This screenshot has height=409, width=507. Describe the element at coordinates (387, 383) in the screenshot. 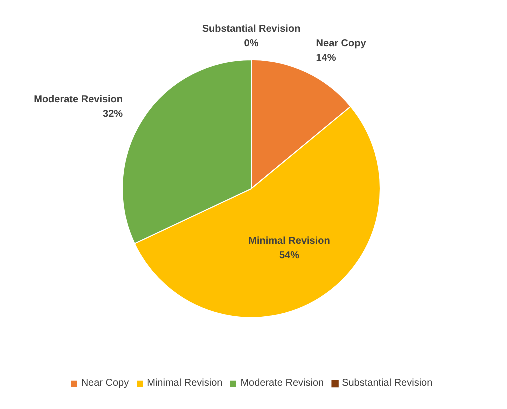

I see `legend-label: Substantial Revision` at that location.